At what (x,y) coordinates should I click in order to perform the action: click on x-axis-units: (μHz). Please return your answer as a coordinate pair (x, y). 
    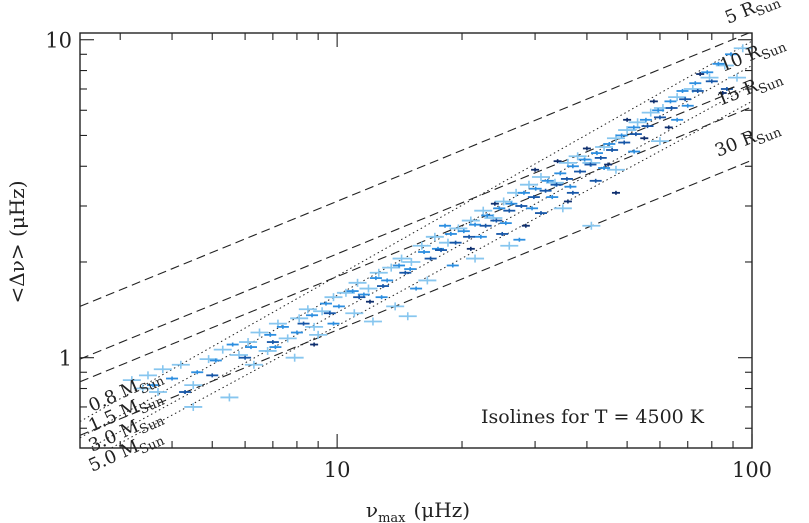
    Looking at the image, I should click on (442, 510).